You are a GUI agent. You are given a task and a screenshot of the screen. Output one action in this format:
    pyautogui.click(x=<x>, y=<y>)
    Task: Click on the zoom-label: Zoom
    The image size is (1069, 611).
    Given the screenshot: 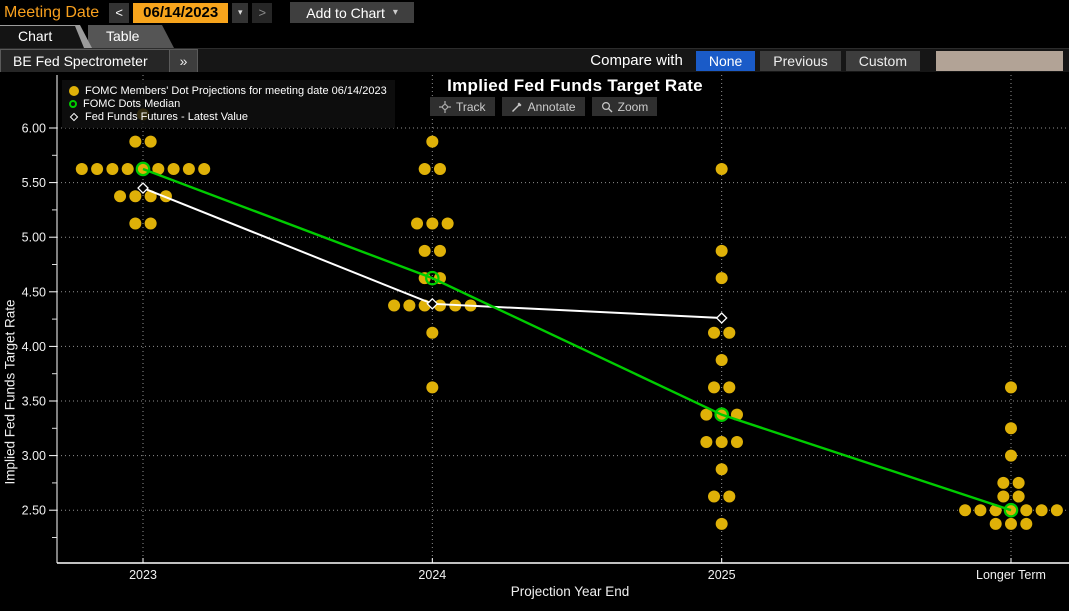 What is the action you would take?
    pyautogui.click(x=633, y=106)
    